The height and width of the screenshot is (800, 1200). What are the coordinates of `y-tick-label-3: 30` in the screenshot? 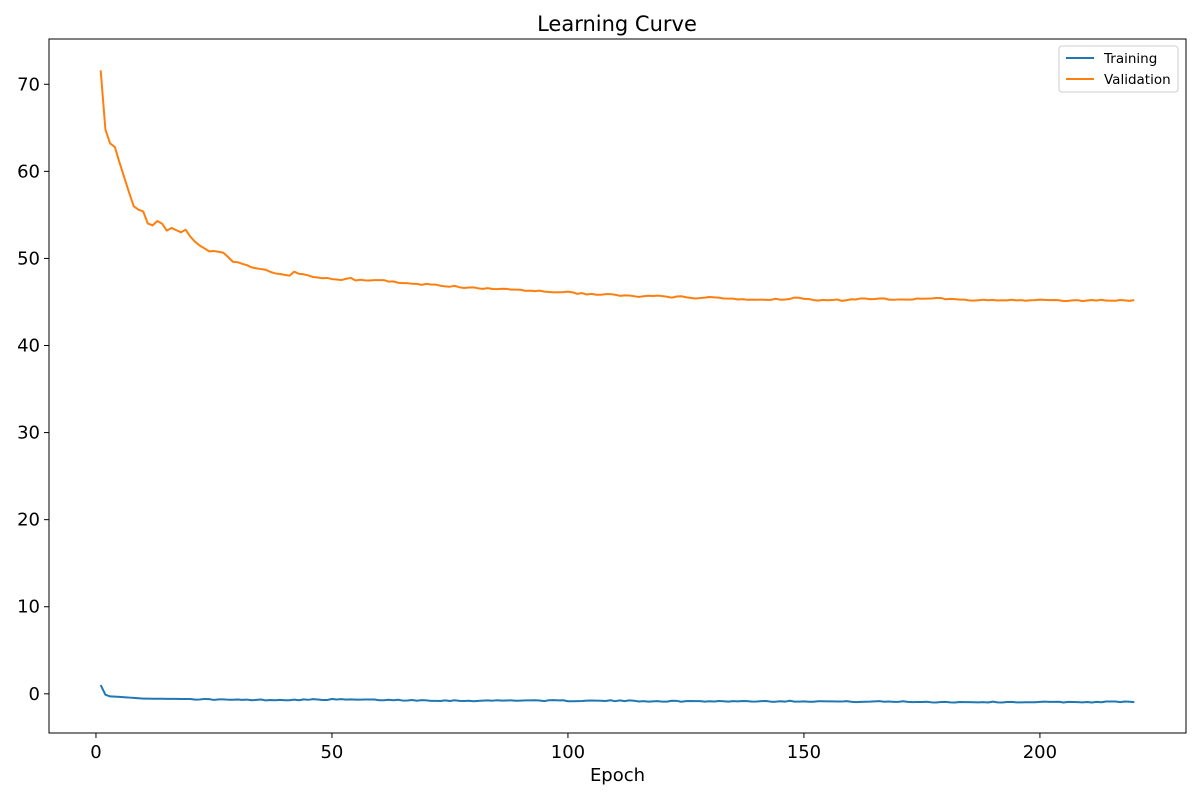 It's located at (28, 433).